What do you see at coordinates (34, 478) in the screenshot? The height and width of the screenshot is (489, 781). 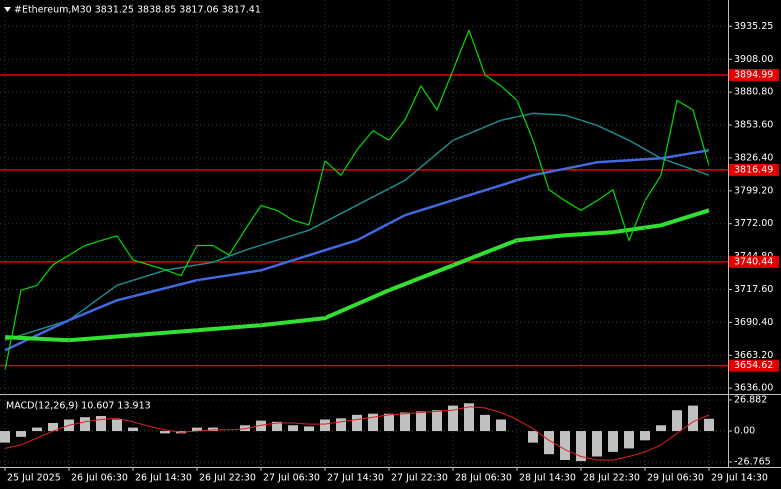 I see `x-tick-label: 25 Jul 2025` at bounding box center [34, 478].